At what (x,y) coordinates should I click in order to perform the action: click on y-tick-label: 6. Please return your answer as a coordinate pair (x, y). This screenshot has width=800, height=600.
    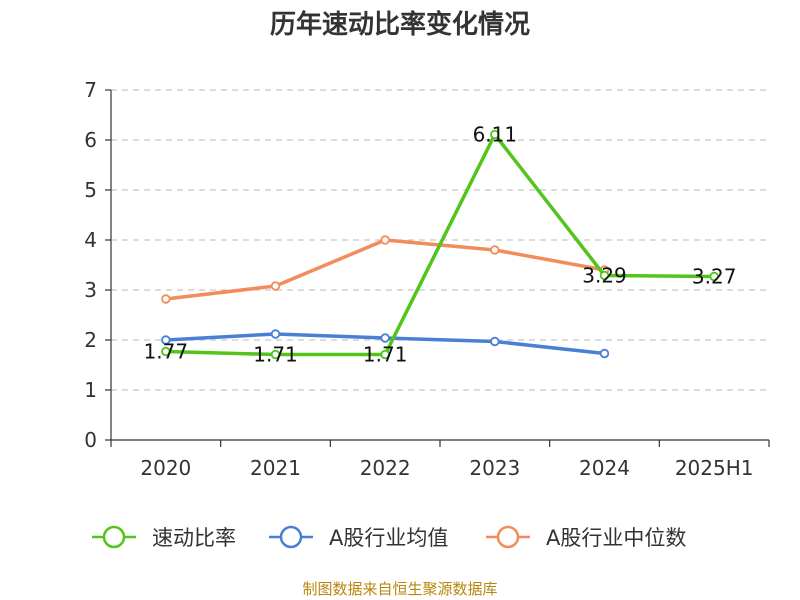
    Looking at the image, I should click on (90, 140).